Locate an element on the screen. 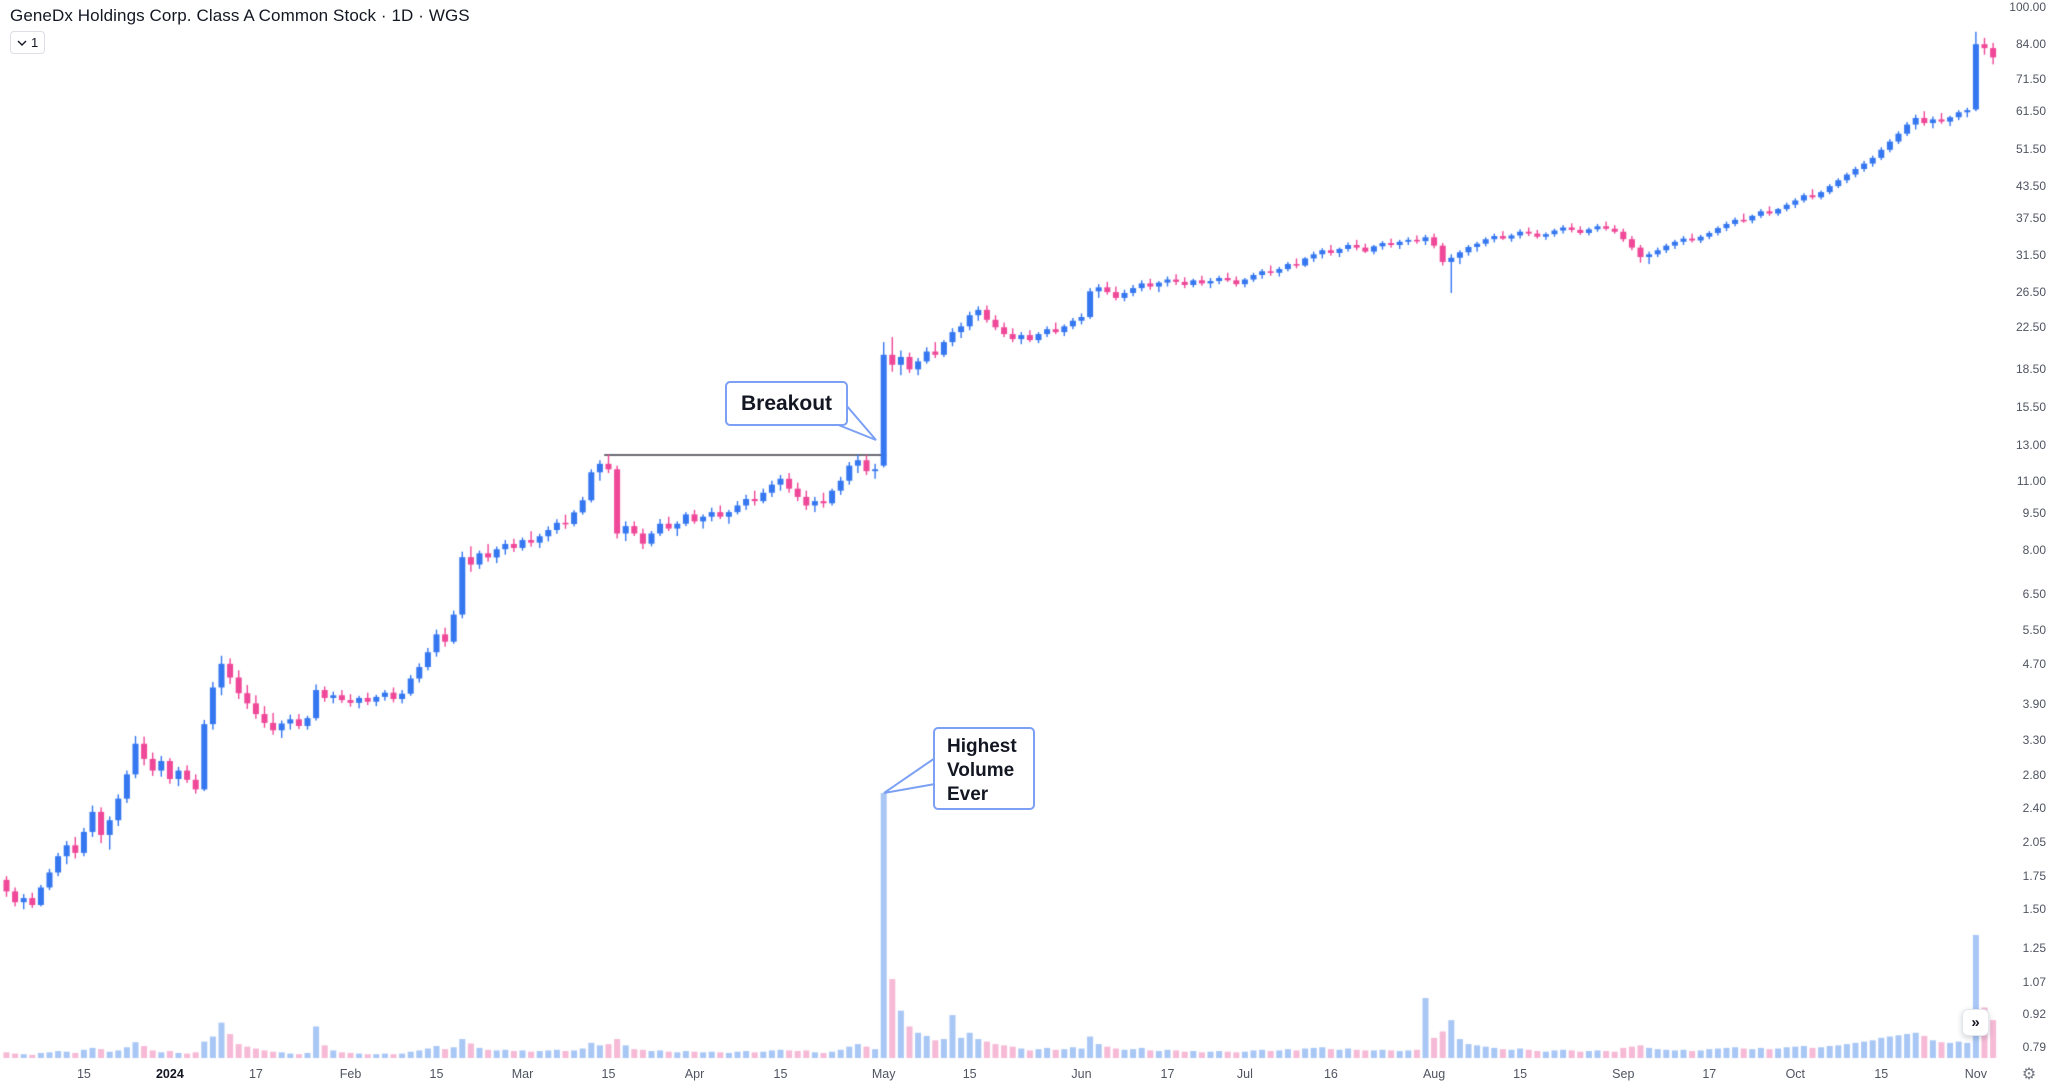 This screenshot has width=2048, height=1090. time-axis-label: 16 is located at coordinates (1330, 1074).